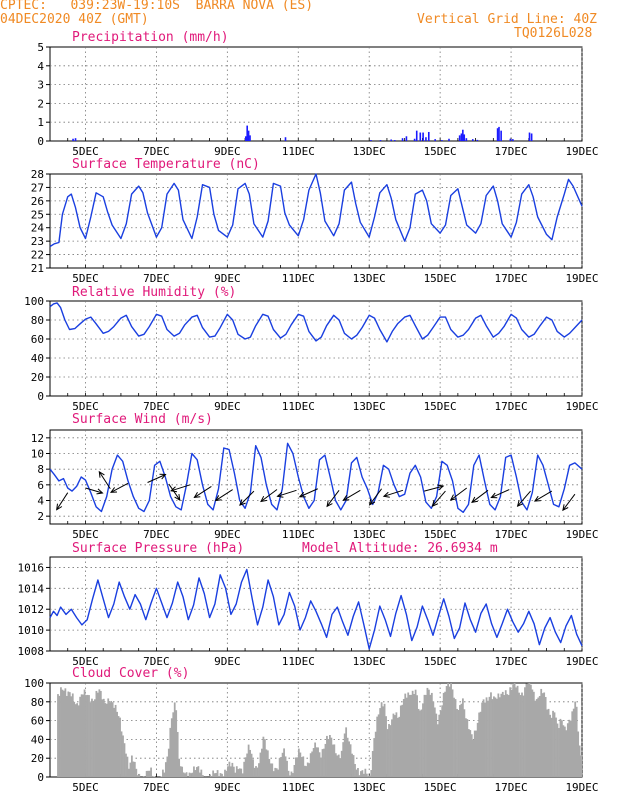  I want to click on station-header: CPTEC: 039:23W-19:10S BARRA NOVA (ES), so click(157, 6).